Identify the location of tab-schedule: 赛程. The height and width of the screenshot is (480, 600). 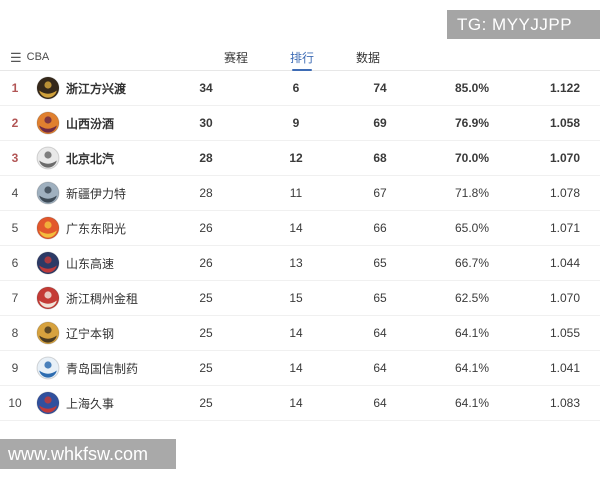
(236, 57).